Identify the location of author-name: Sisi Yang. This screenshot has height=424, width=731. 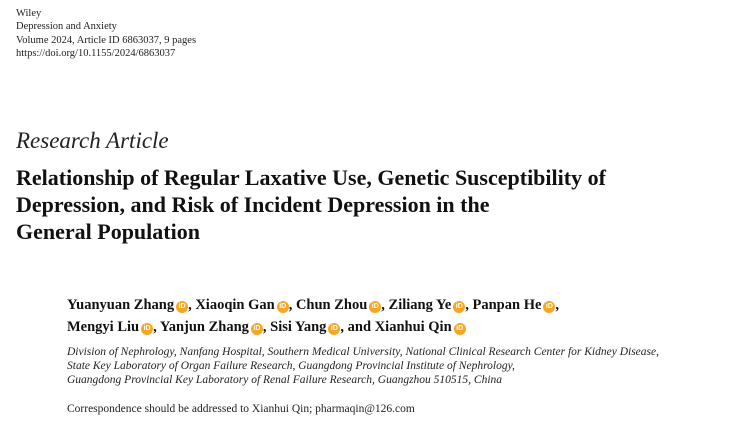
(298, 327).